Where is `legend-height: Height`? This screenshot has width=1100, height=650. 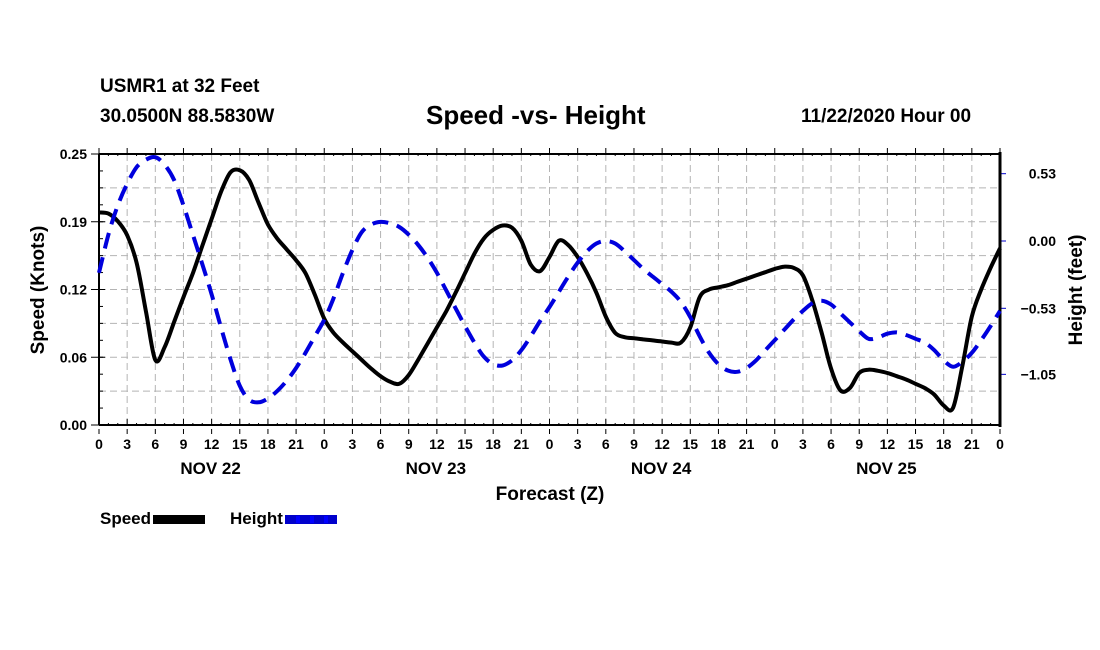 legend-height: Height is located at coordinates (283, 519).